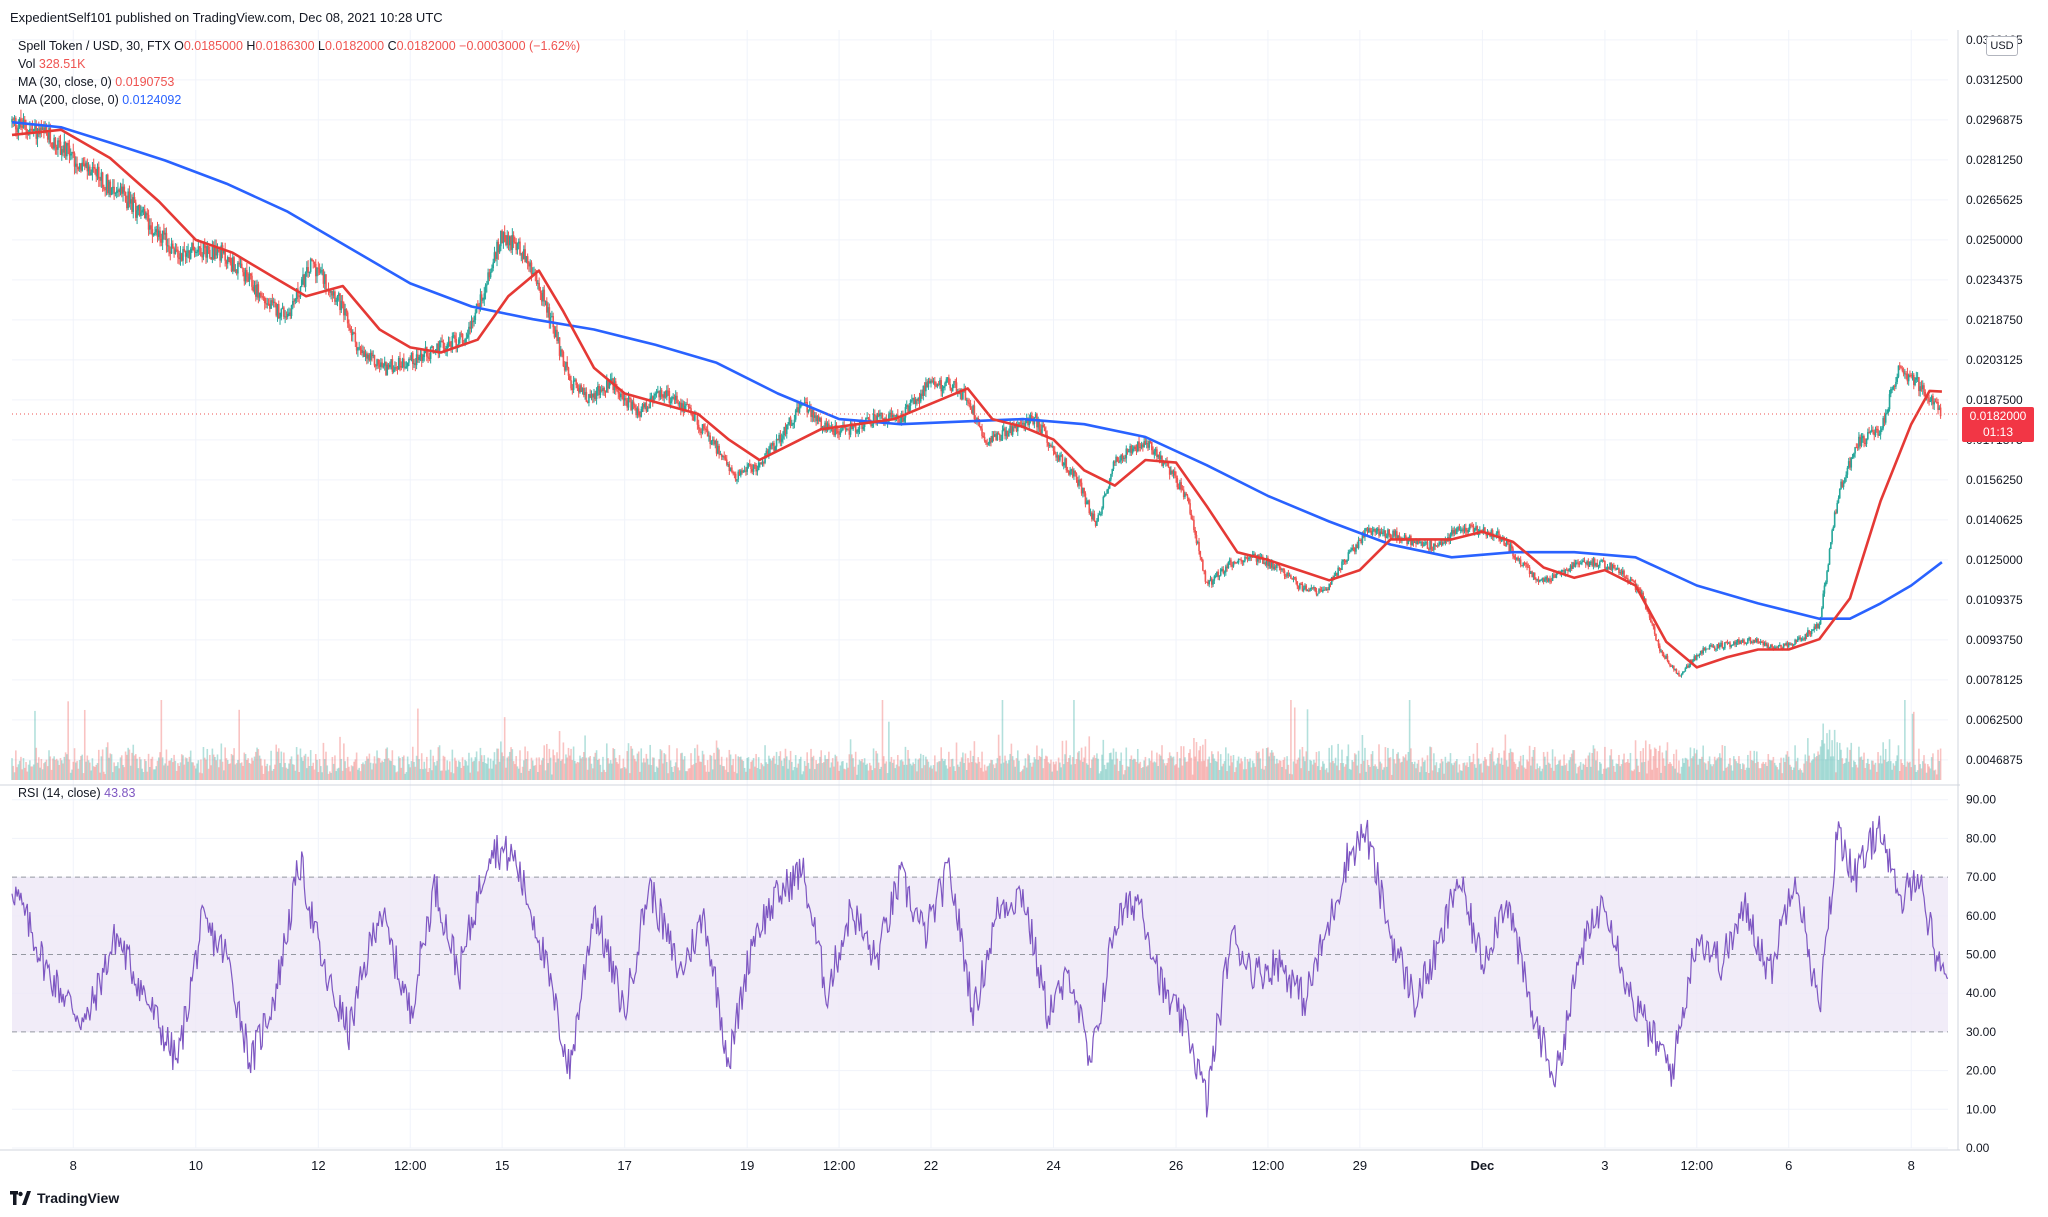 Image resolution: width=2048 pixels, height=1217 pixels. Describe the element at coordinates (2002, 46) in the screenshot. I see `currency-button: USD` at that location.